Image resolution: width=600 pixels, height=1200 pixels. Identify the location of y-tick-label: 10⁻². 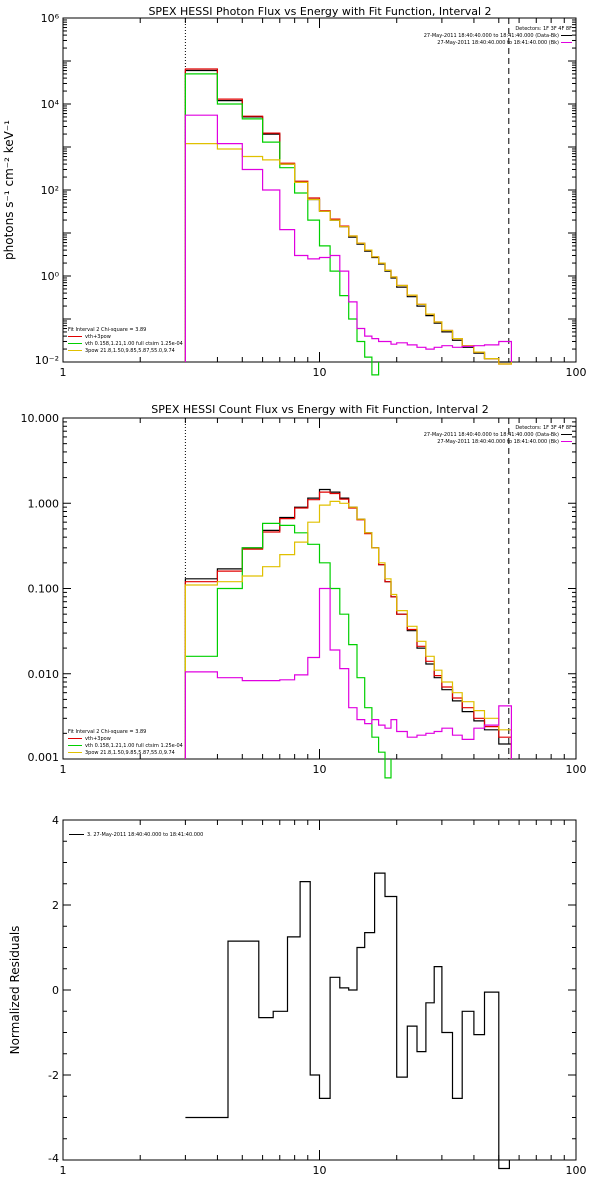
(47, 360).